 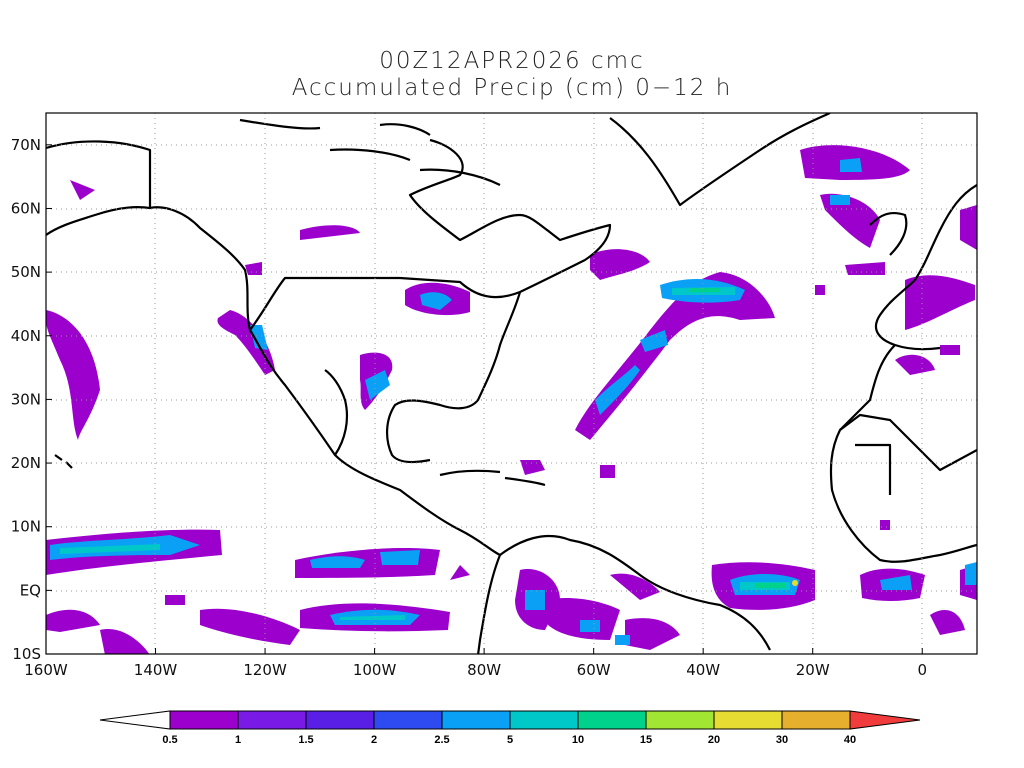 What do you see at coordinates (646, 740) in the screenshot?
I see `colorbar-label: 15` at bounding box center [646, 740].